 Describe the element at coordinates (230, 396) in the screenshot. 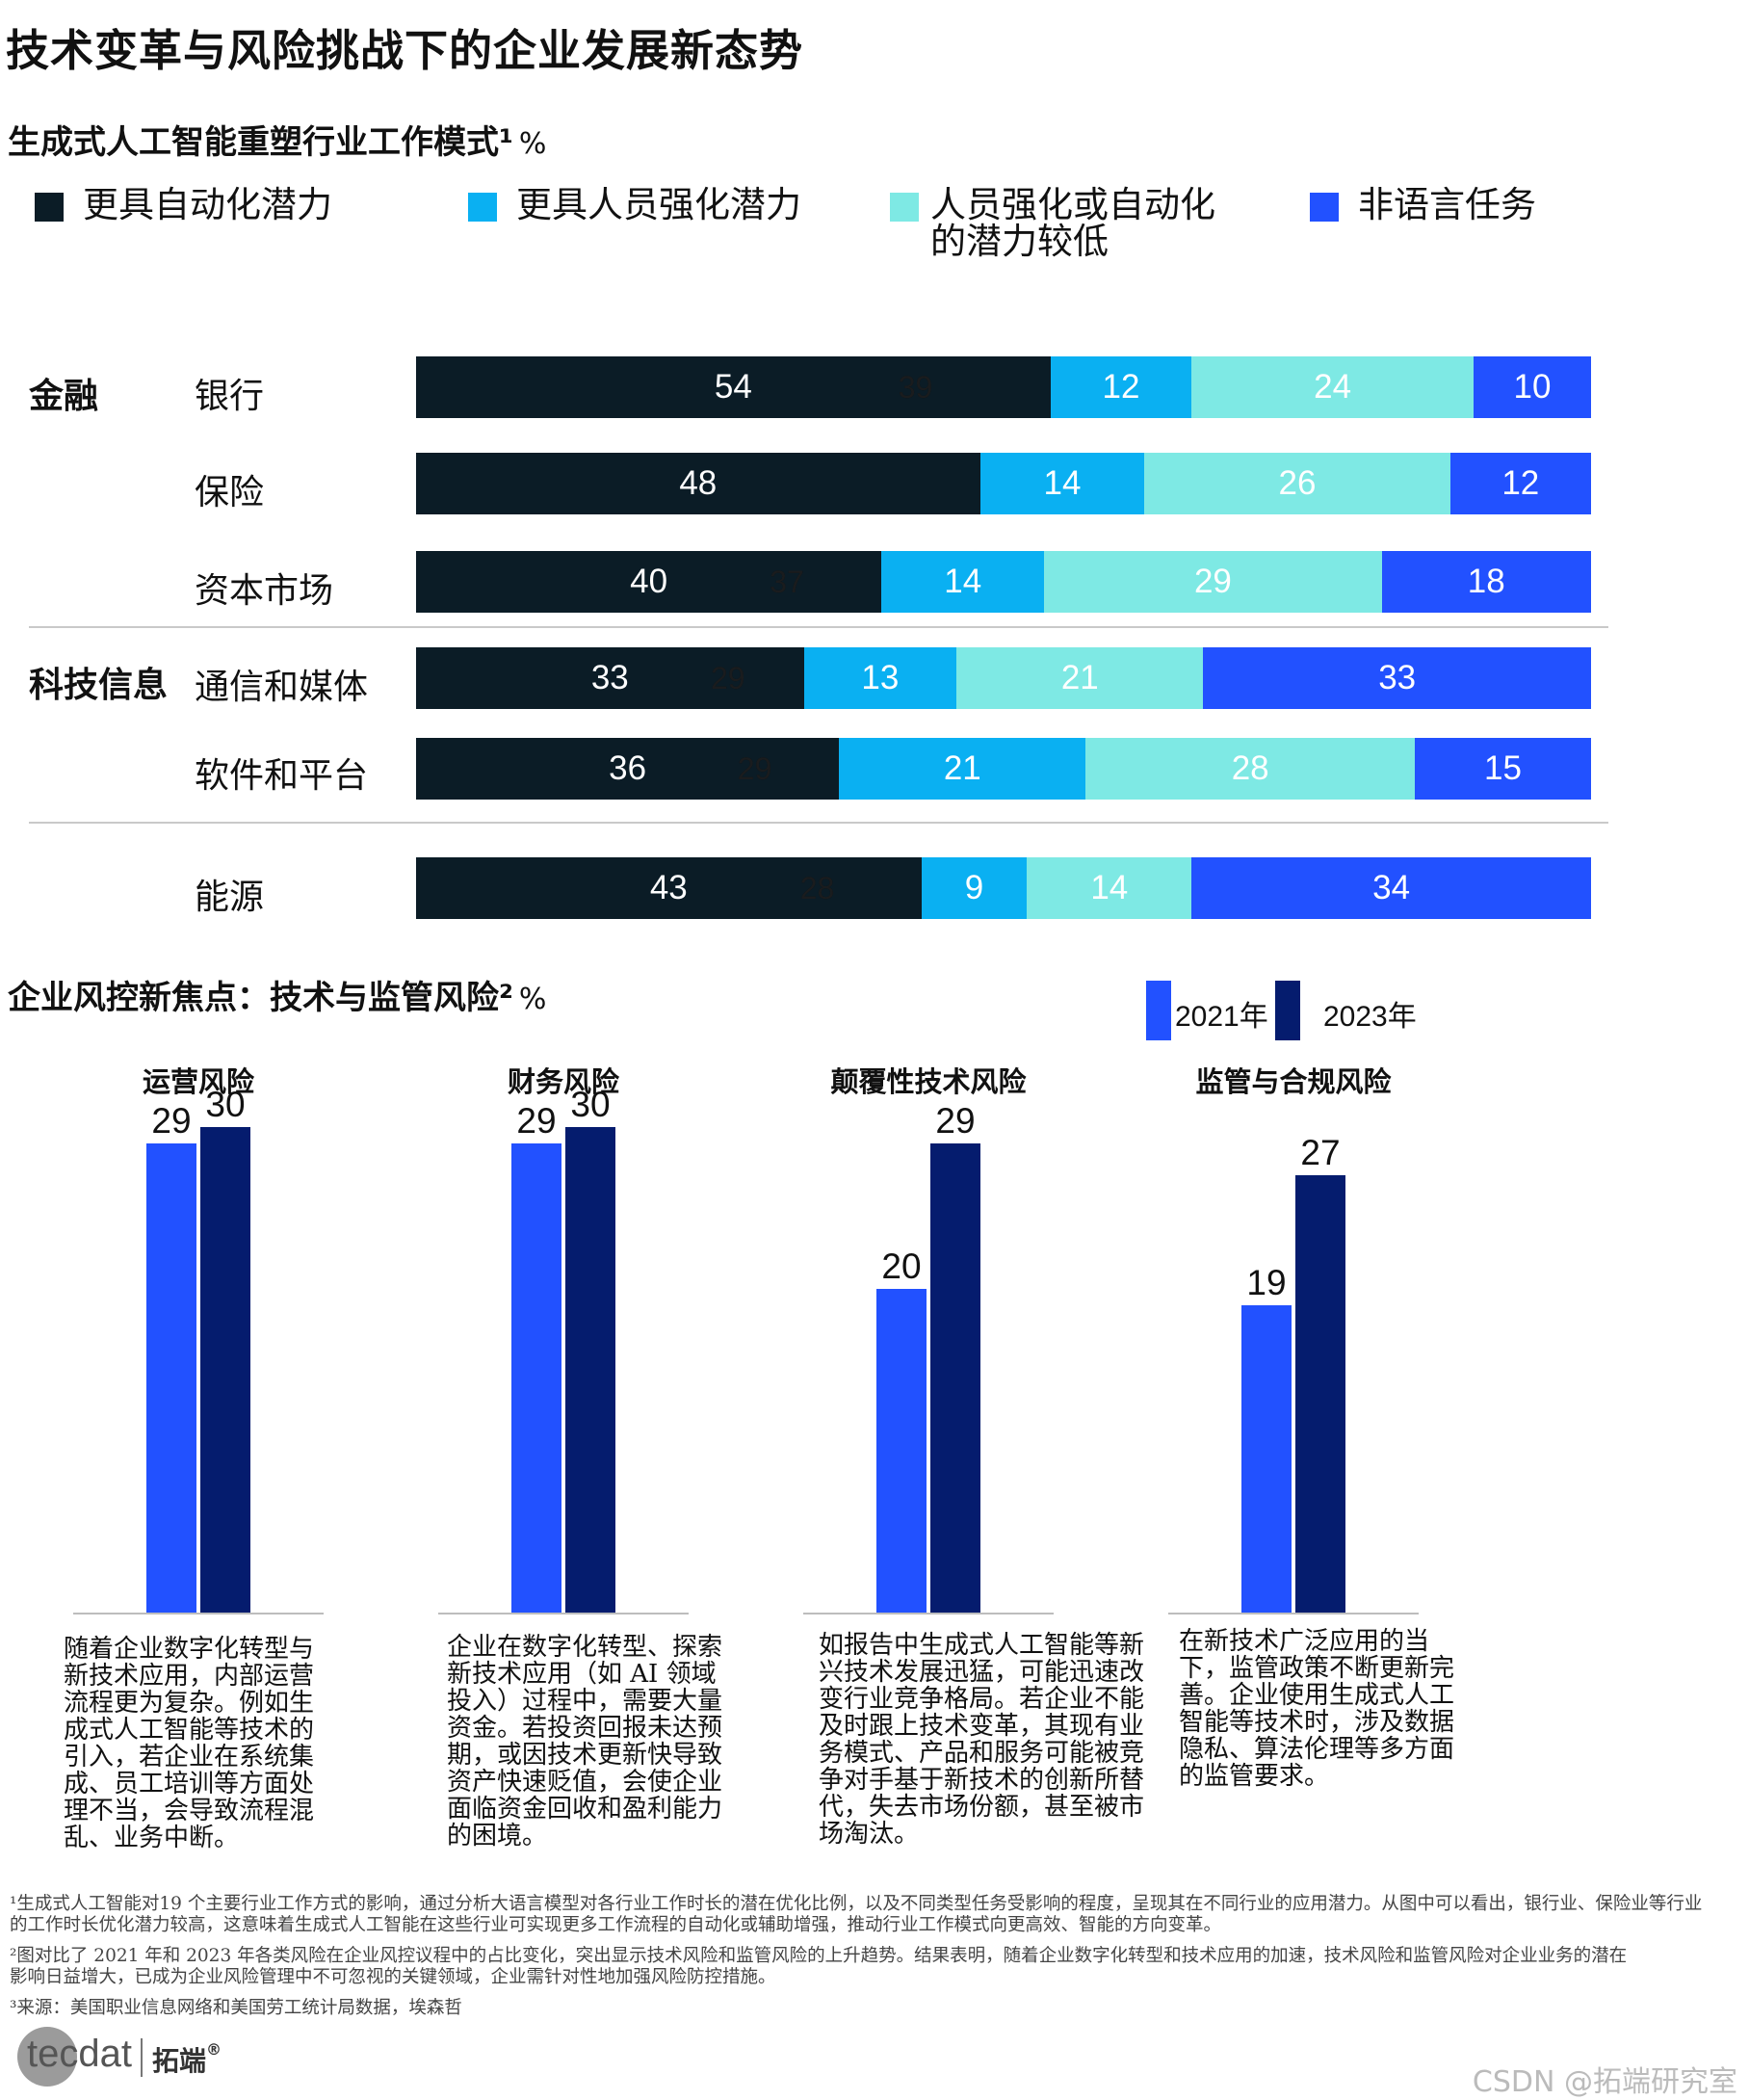

I see `row-label-banking: 银行` at that location.